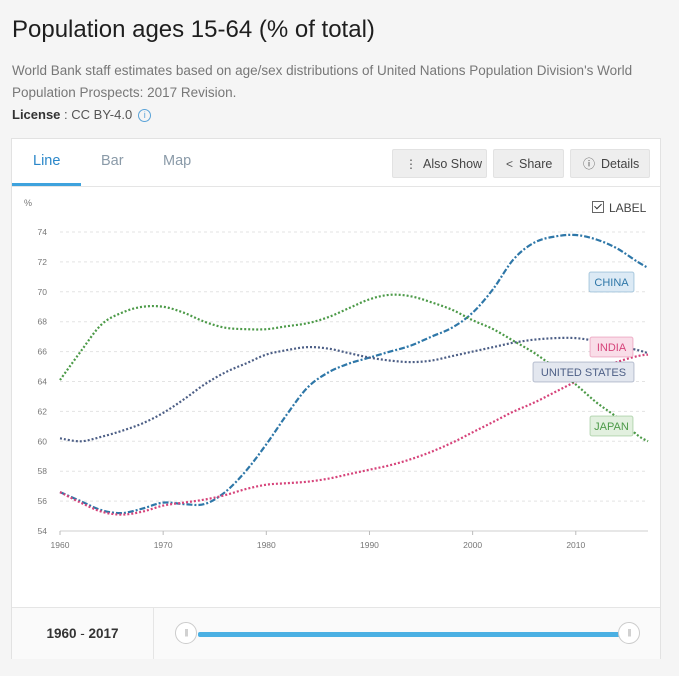  What do you see at coordinates (629, 633) in the screenshot?
I see `range-end-handle: |||` at bounding box center [629, 633].